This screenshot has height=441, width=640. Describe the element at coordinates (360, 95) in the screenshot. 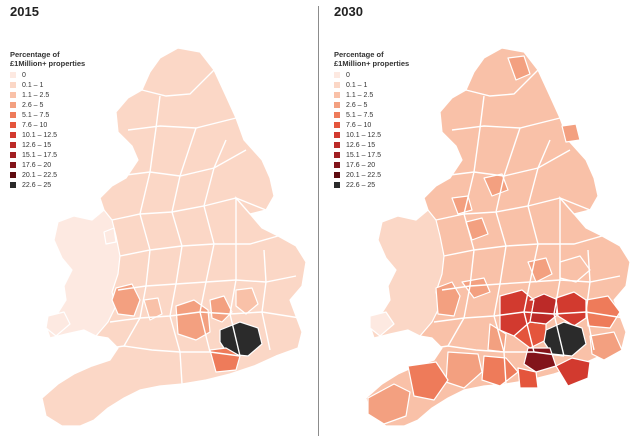

I see `legend-label: 1.1 – 2.5` at that location.